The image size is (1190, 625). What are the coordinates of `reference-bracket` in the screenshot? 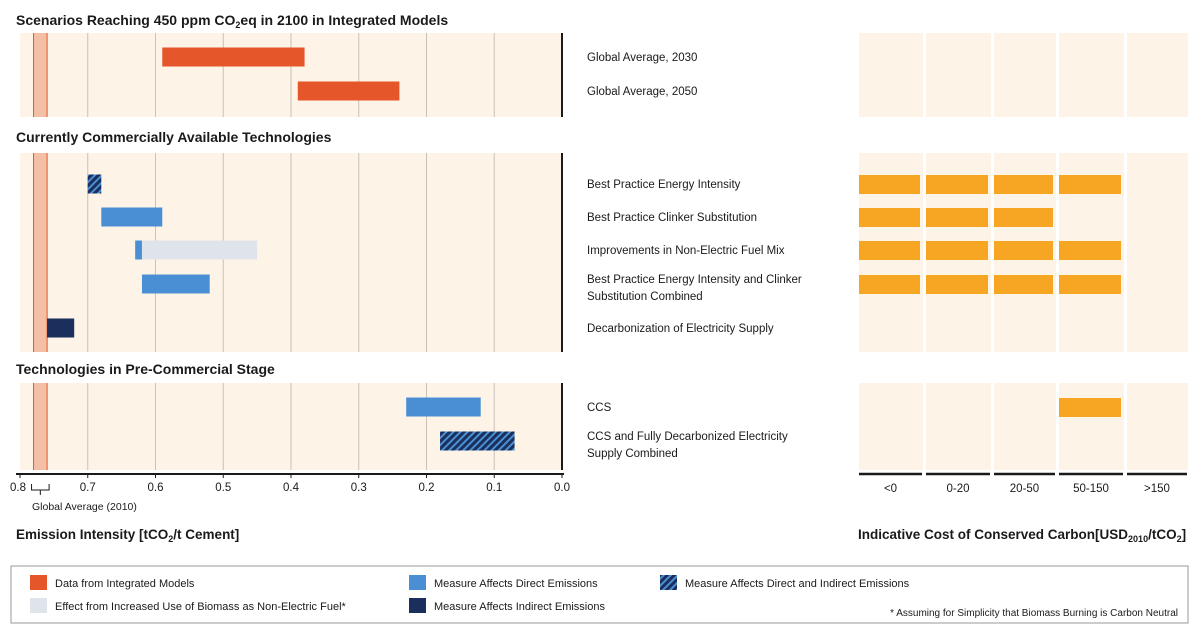 It's located at (40, 489).